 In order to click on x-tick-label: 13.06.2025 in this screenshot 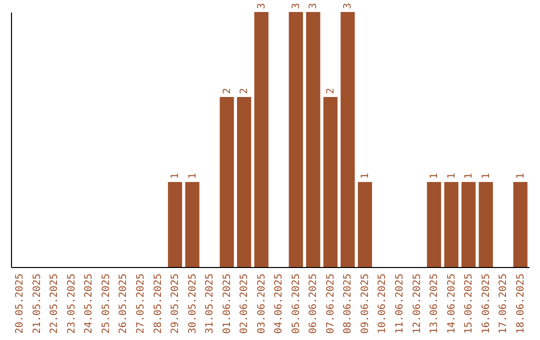, I will do `click(434, 304)`.